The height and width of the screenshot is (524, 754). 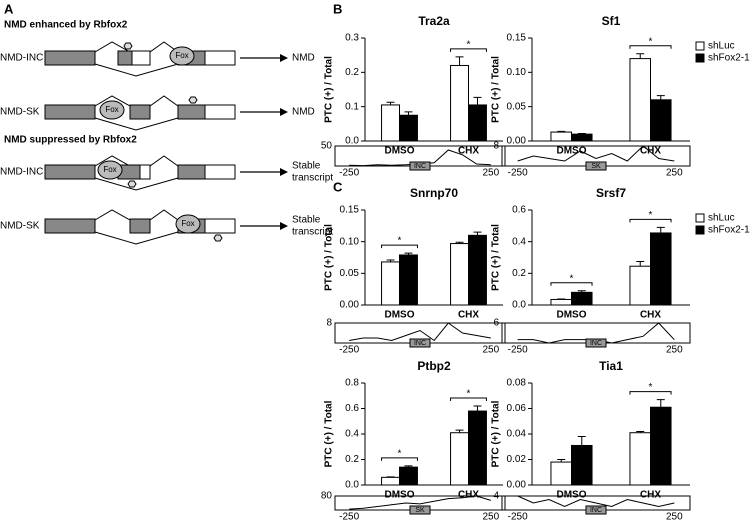 What do you see at coordinates (517, 383) in the screenshot?
I see `y-tick-label: 0.08` at bounding box center [517, 383].